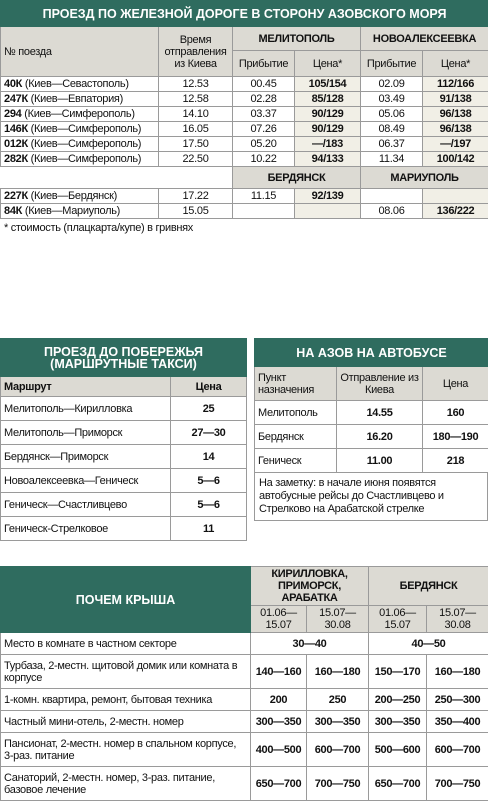 This screenshot has height=801, width=488. What do you see at coordinates (126, 600) in the screenshot?
I see `housing-title: ПОЧЕМ КРЫША` at bounding box center [126, 600].